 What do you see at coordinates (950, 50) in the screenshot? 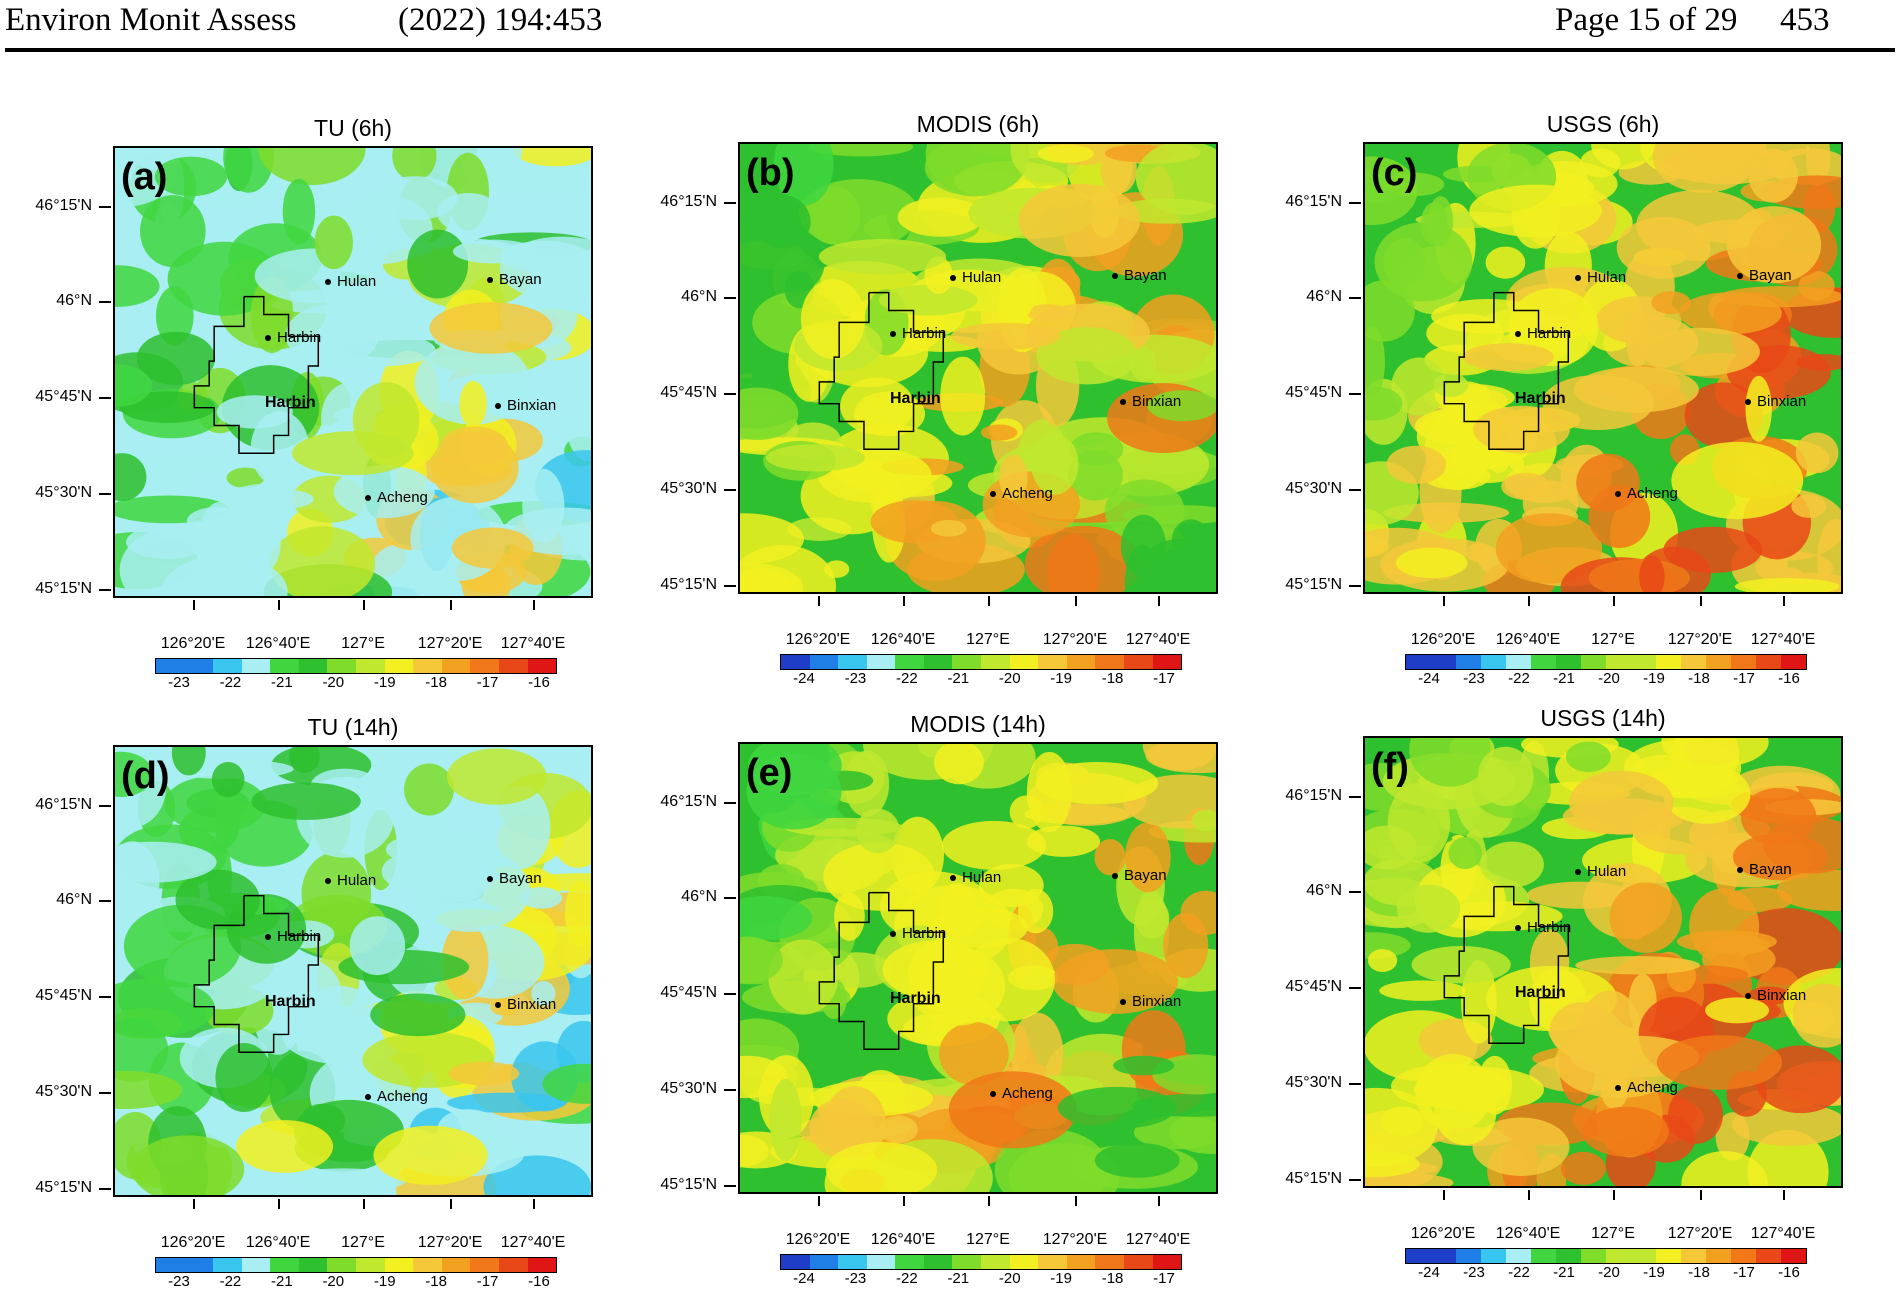
I see `header-rule` at bounding box center [950, 50].